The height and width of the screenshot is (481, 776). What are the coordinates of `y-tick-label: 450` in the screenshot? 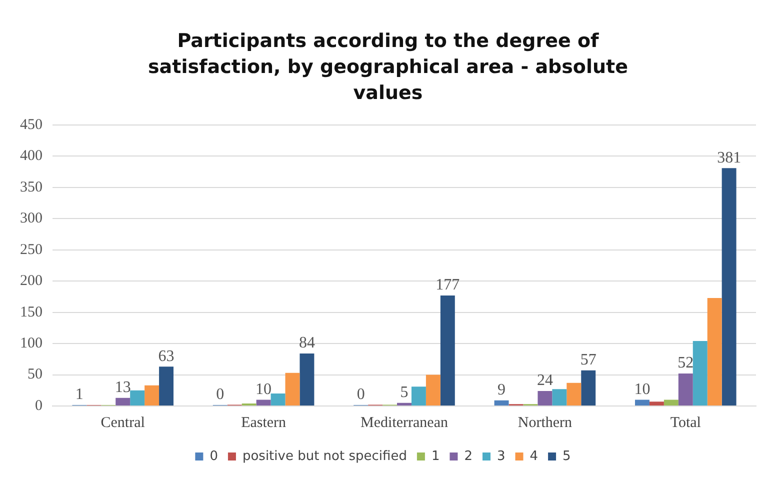 It's located at (31, 124).